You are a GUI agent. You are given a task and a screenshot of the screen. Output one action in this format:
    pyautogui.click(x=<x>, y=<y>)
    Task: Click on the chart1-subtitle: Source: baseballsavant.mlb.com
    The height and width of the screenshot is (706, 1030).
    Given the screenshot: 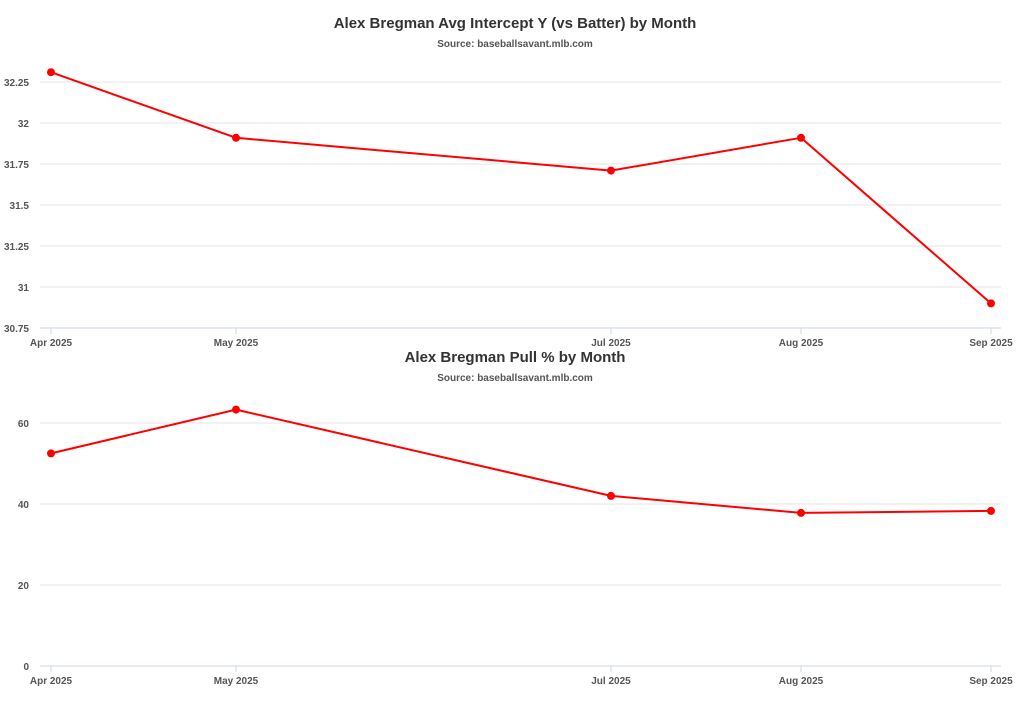 What is the action you would take?
    pyautogui.click(x=515, y=44)
    